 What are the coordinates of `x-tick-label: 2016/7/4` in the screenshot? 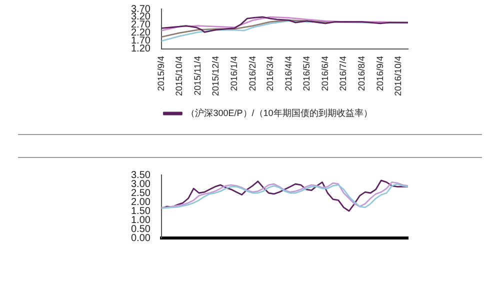 It's located at (343, 74).